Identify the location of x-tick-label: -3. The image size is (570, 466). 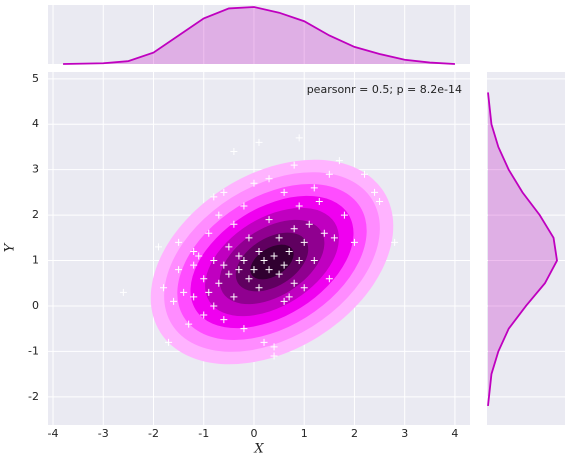
(103, 433).